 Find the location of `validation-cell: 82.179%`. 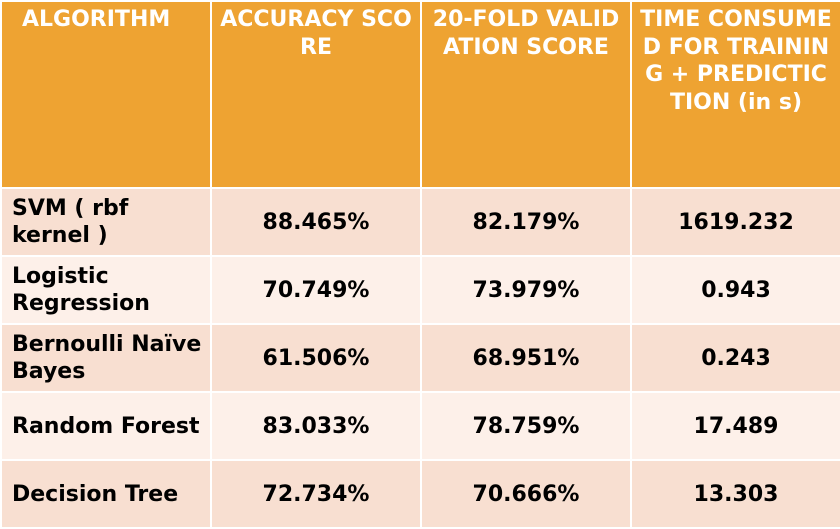

validation-cell: 82.179% is located at coordinates (526, 222).